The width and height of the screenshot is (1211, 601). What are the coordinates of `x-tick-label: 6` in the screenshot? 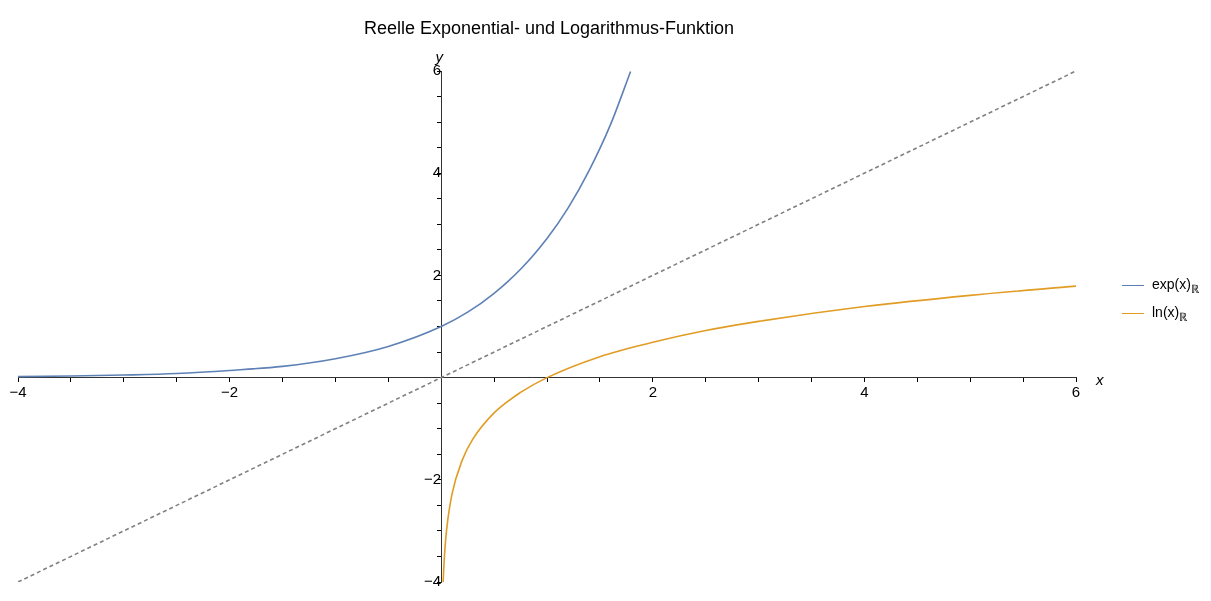 It's located at (1076, 391).